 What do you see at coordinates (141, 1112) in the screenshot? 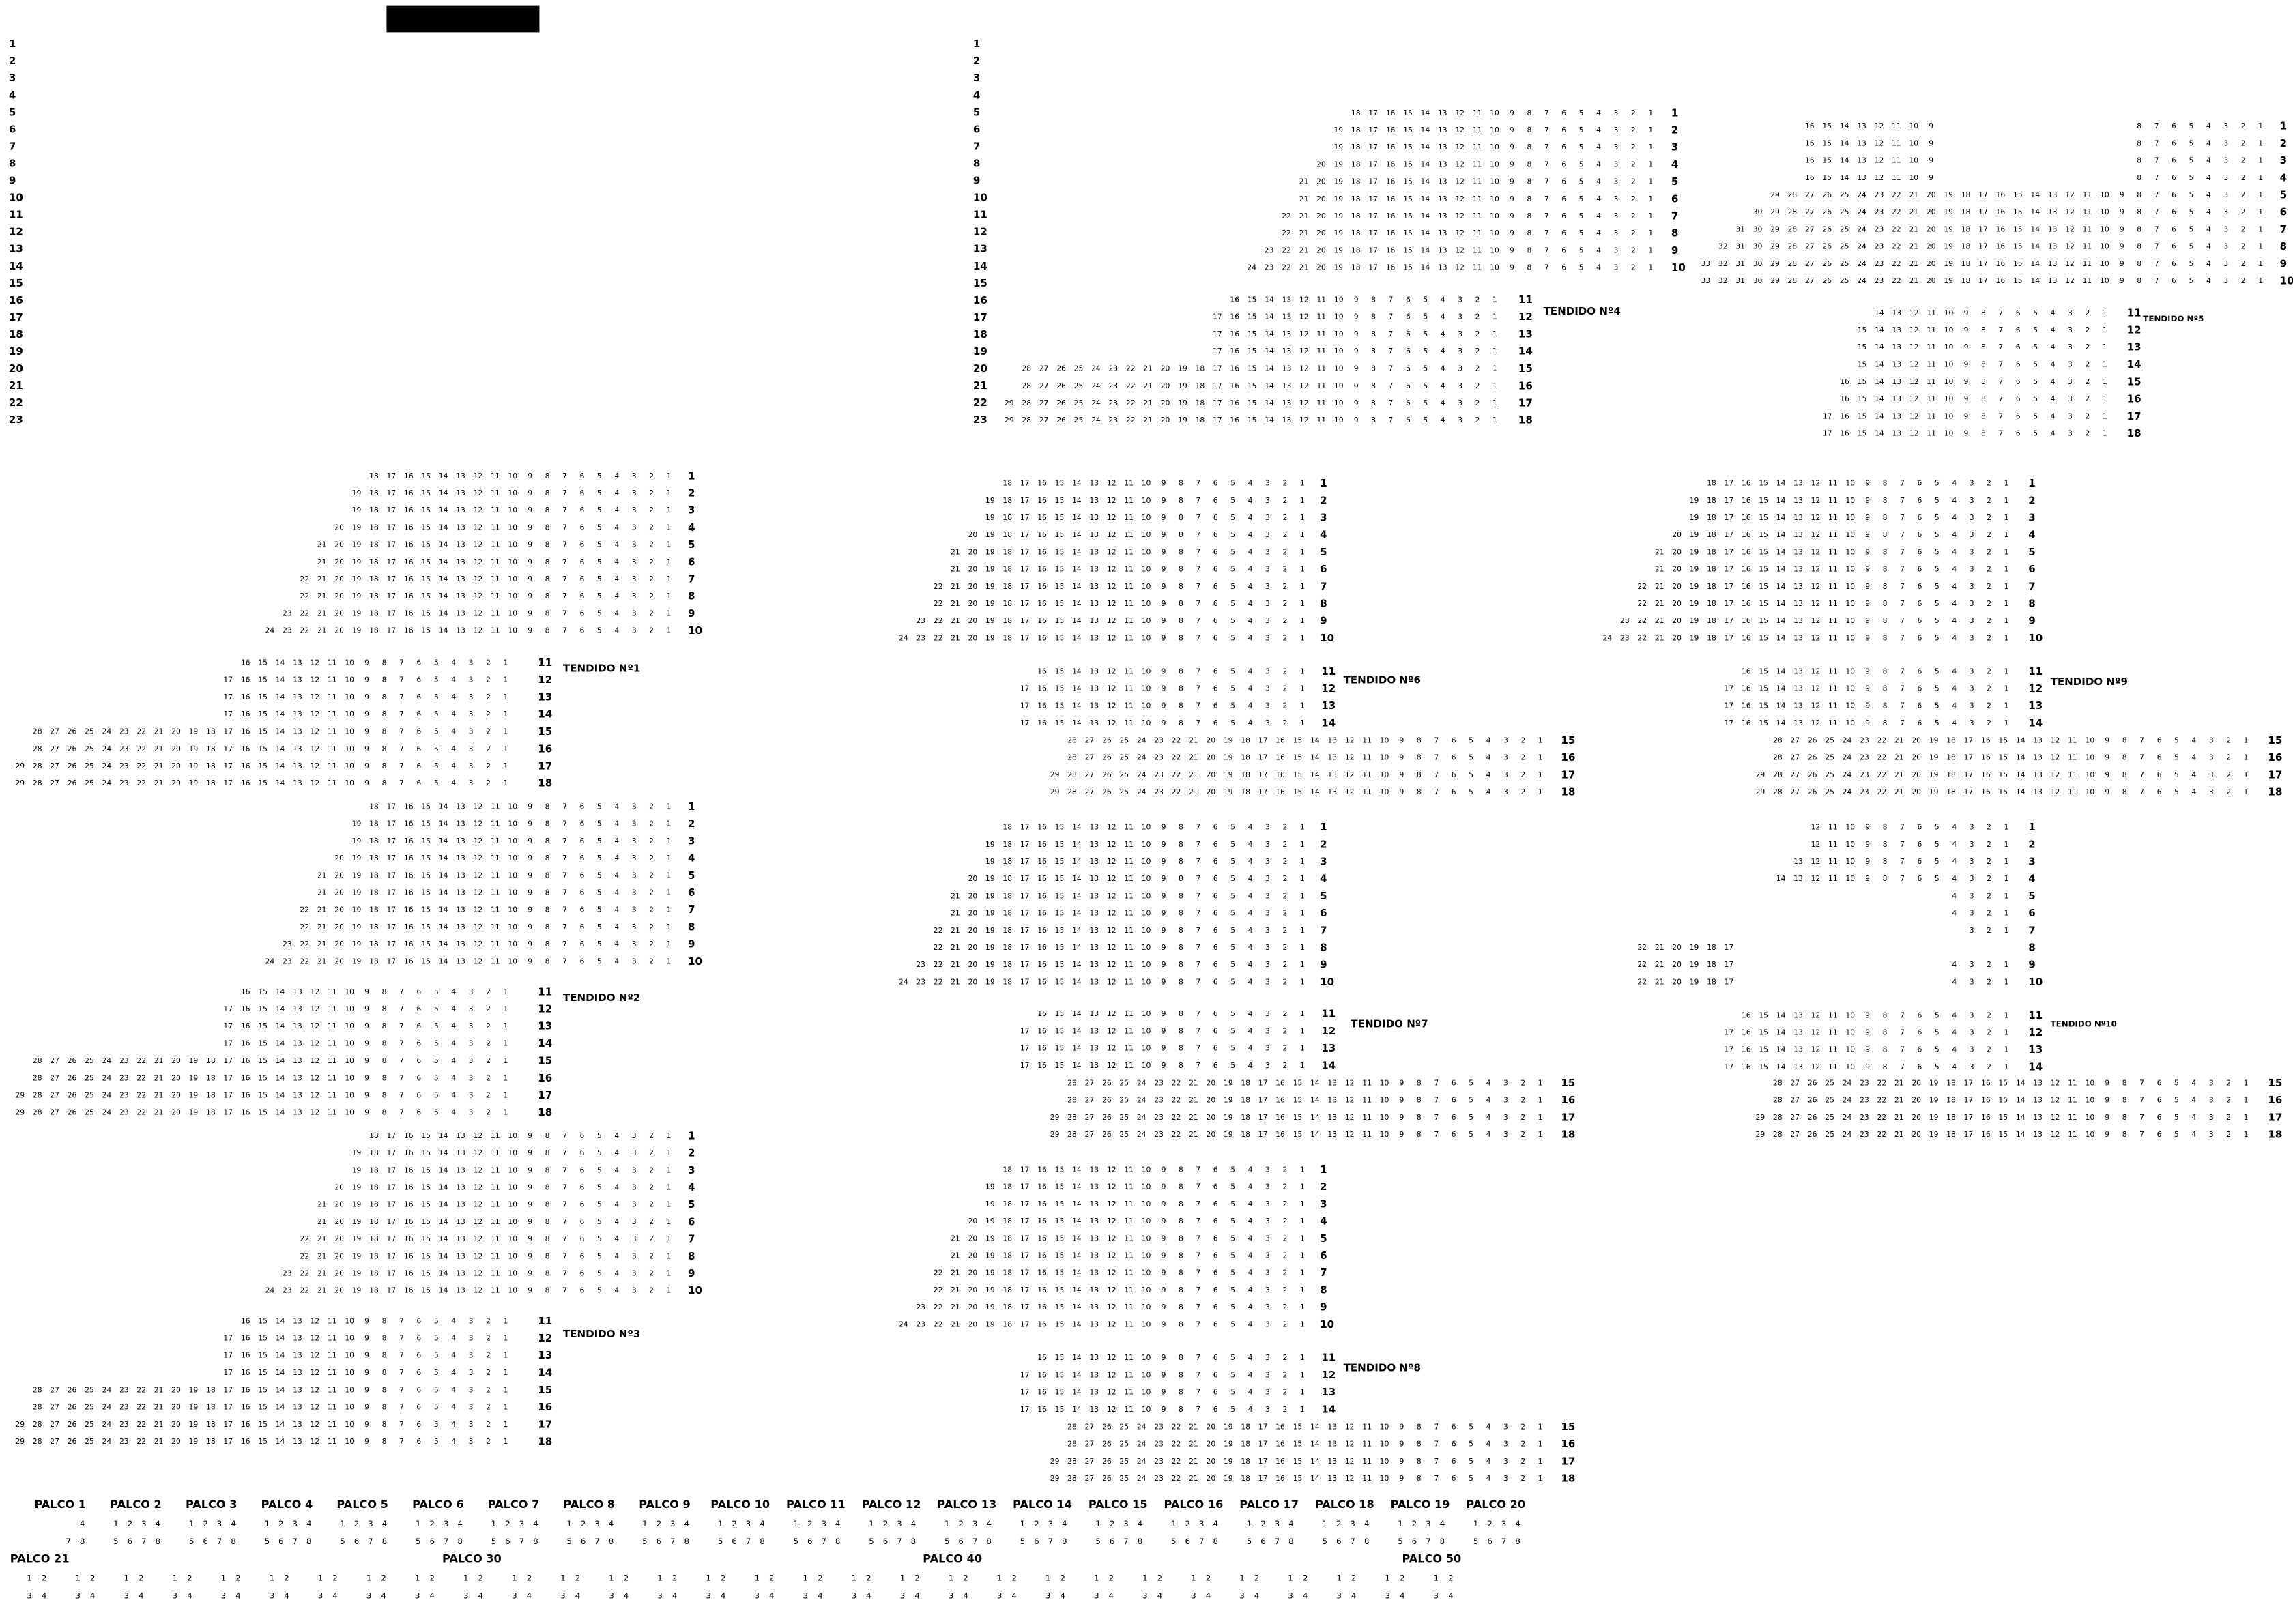
I see `seat: 22` at bounding box center [141, 1112].